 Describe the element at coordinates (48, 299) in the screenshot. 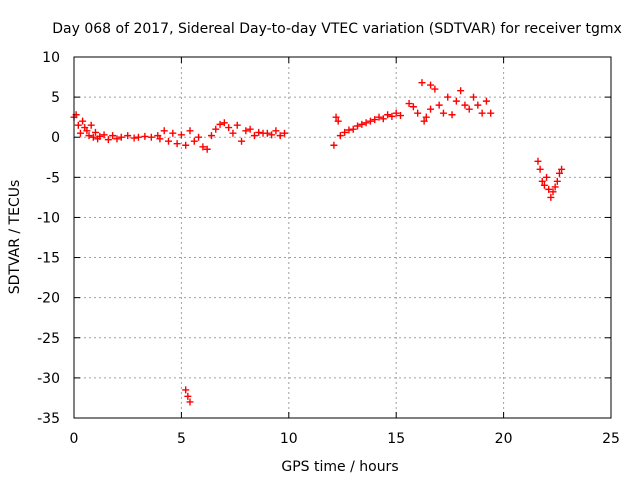

I see `y-tick-label: -20` at that location.